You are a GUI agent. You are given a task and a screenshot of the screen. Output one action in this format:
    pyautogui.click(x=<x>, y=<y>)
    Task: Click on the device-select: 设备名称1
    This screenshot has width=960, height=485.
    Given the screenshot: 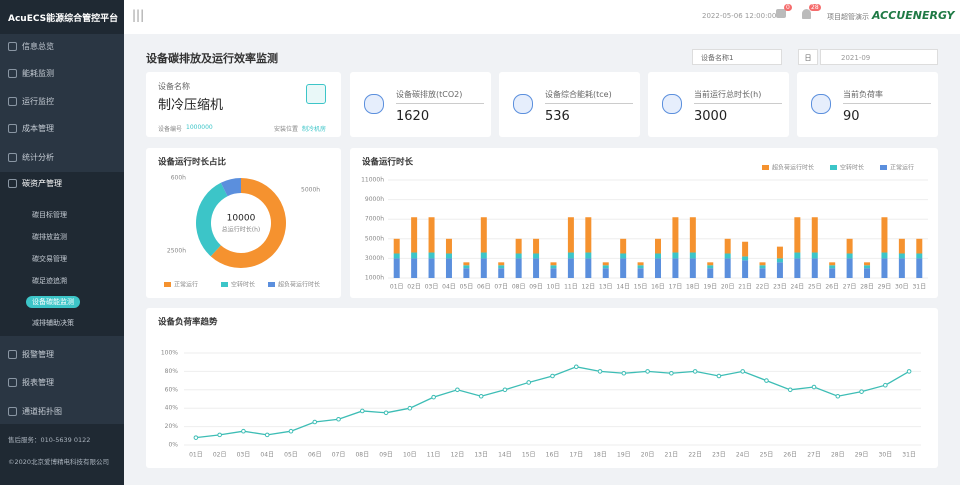 What is the action you would take?
    pyautogui.click(x=737, y=57)
    